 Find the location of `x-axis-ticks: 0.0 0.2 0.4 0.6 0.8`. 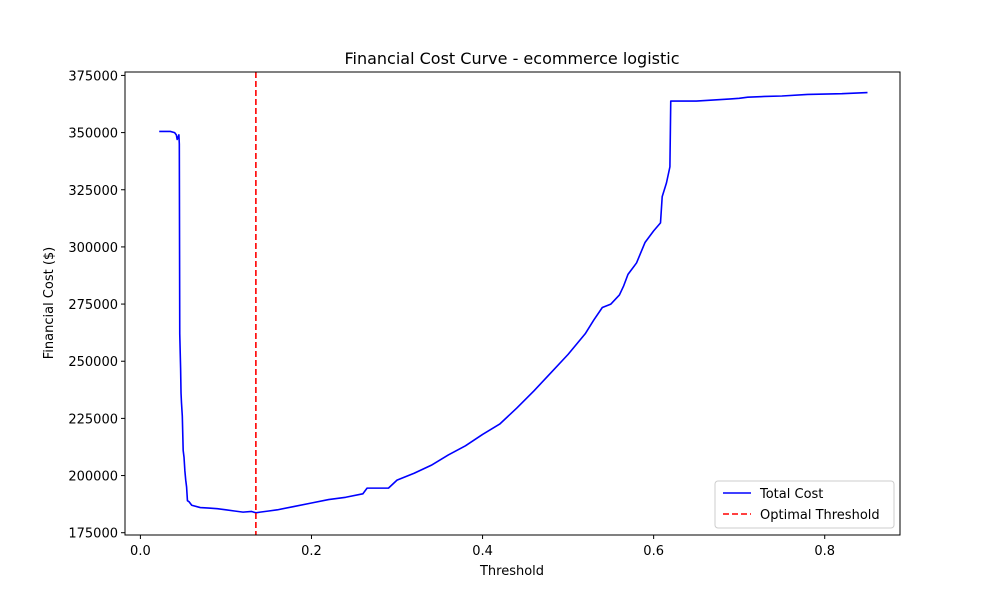

x-axis-ticks: 0.0 0.2 0.4 0.6 0.8 is located at coordinates (482, 547).